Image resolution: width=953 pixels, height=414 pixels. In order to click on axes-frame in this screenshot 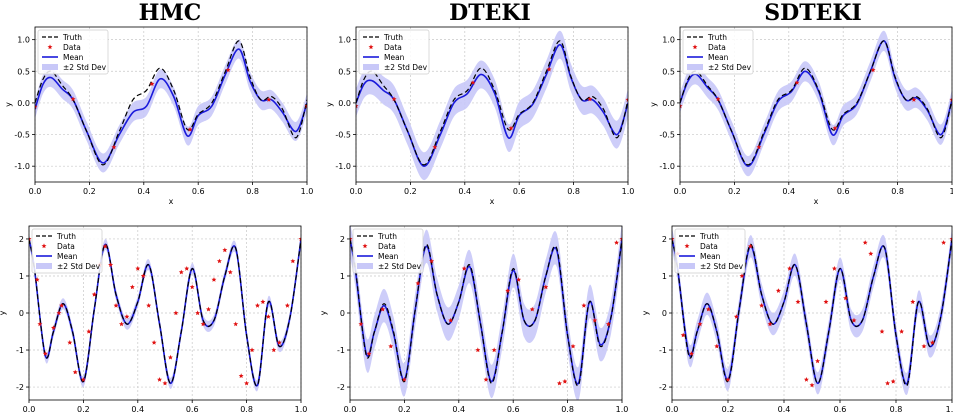, I will do `click(816, 104)`.